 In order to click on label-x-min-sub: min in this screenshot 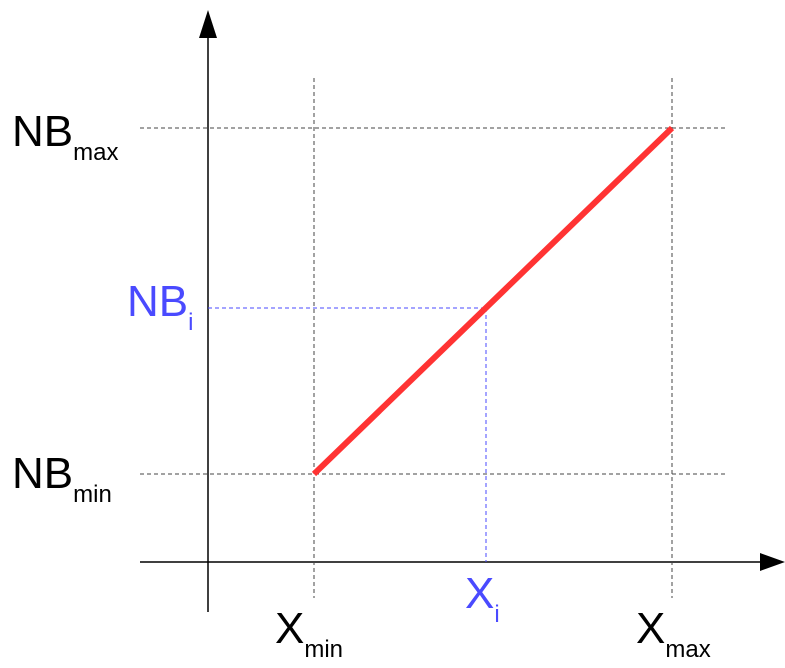, I will do `click(323, 649)`.